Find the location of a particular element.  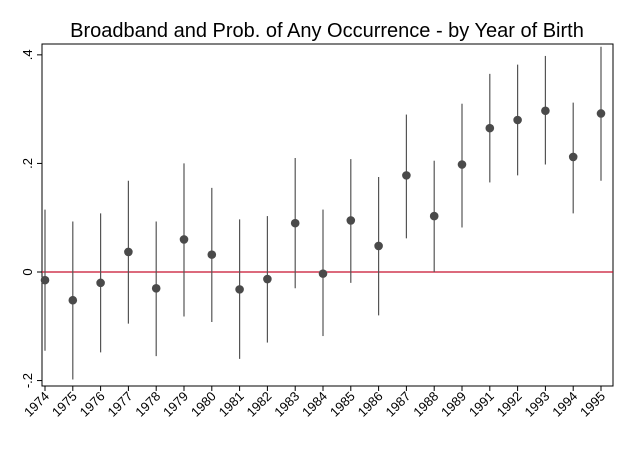

y-axis: -.2 0 .2 .4 is located at coordinates (31, 218).